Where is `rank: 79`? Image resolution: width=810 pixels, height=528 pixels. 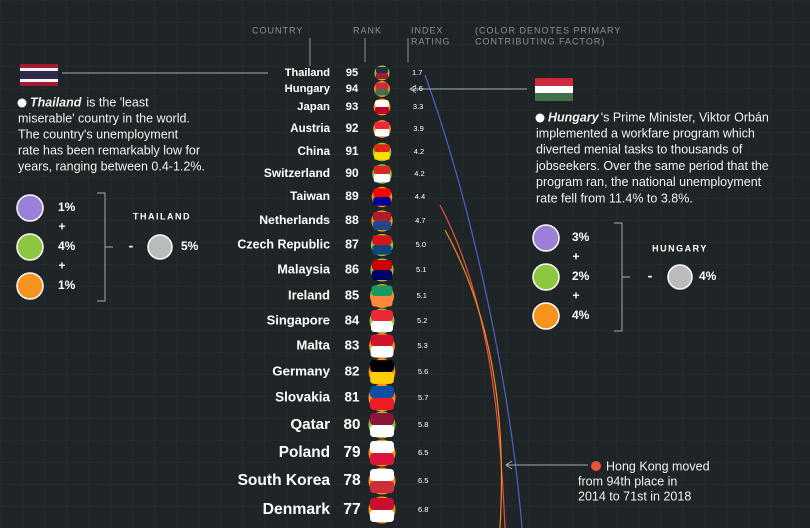 rank: 79 is located at coordinates (351, 452).